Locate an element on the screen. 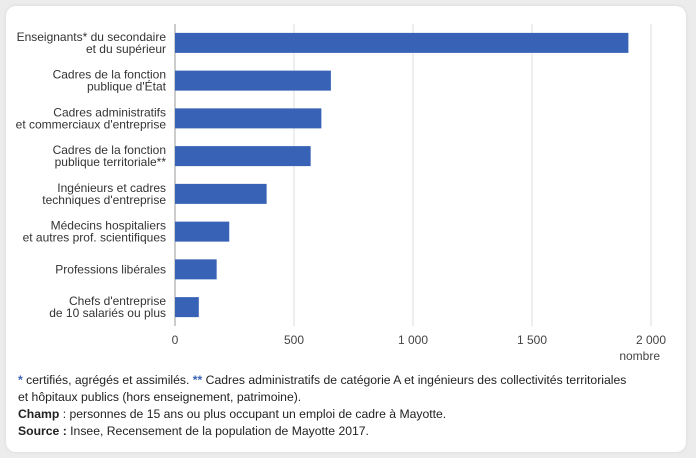 The width and height of the screenshot is (696, 458). x-tick-label: 1 000 is located at coordinates (413, 340).